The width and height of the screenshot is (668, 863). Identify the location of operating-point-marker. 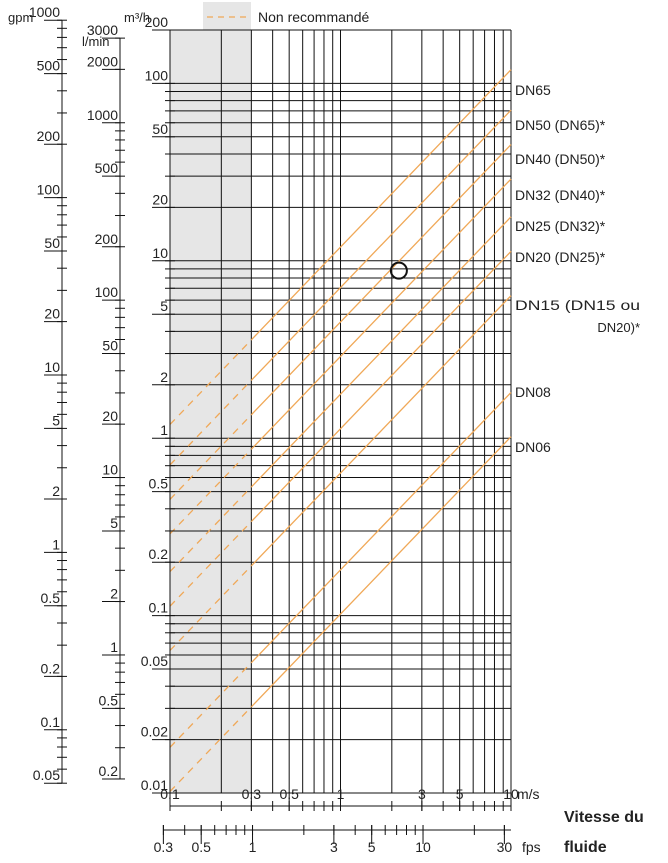
(398, 270).